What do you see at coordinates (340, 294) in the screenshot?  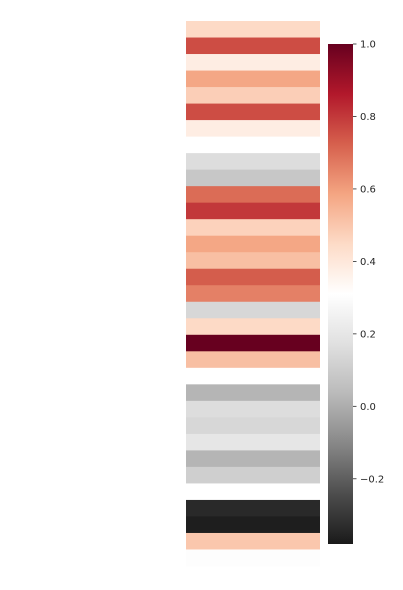 I see `colorbar` at bounding box center [340, 294].